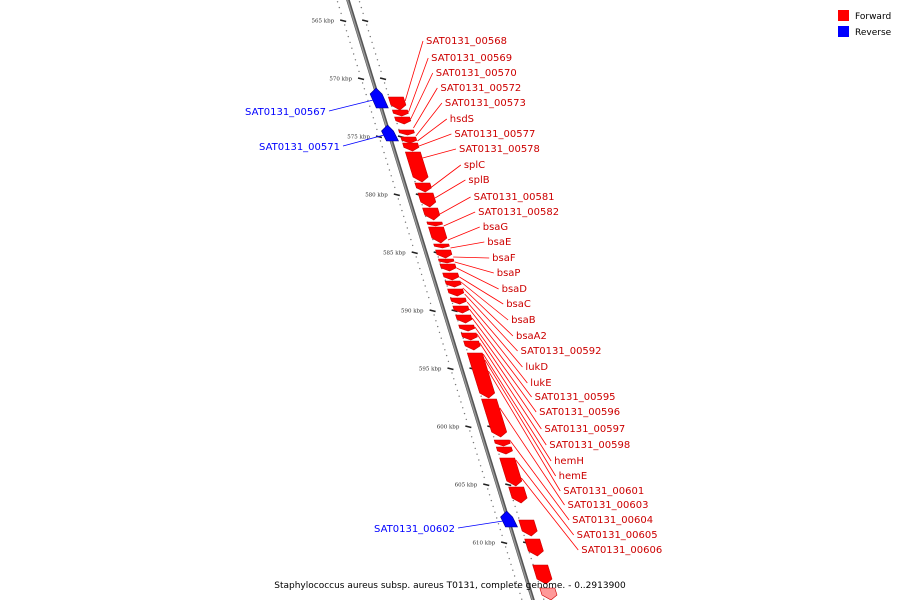 This screenshot has height=600, width=900. Describe the element at coordinates (608, 505) in the screenshot. I see `gene-label-sat0131-00603: SAT0131_00603` at that location.